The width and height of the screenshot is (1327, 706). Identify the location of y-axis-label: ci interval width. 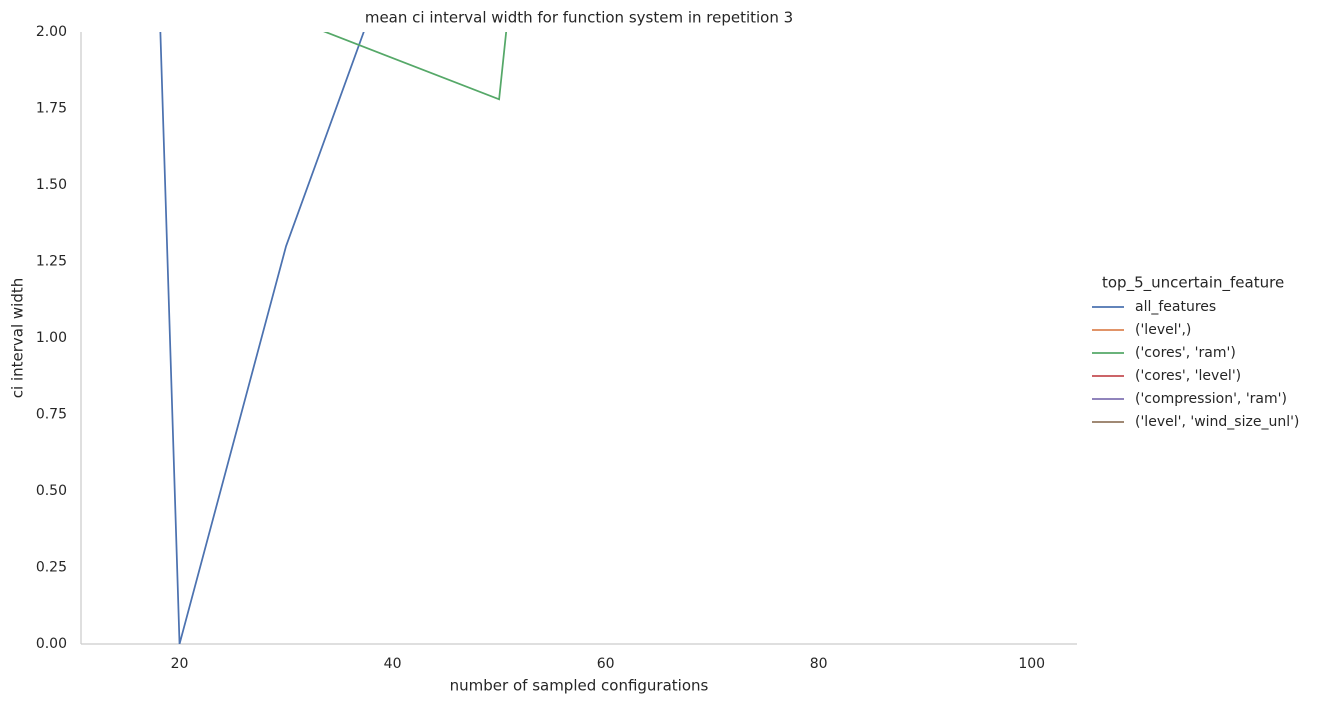
(18, 338).